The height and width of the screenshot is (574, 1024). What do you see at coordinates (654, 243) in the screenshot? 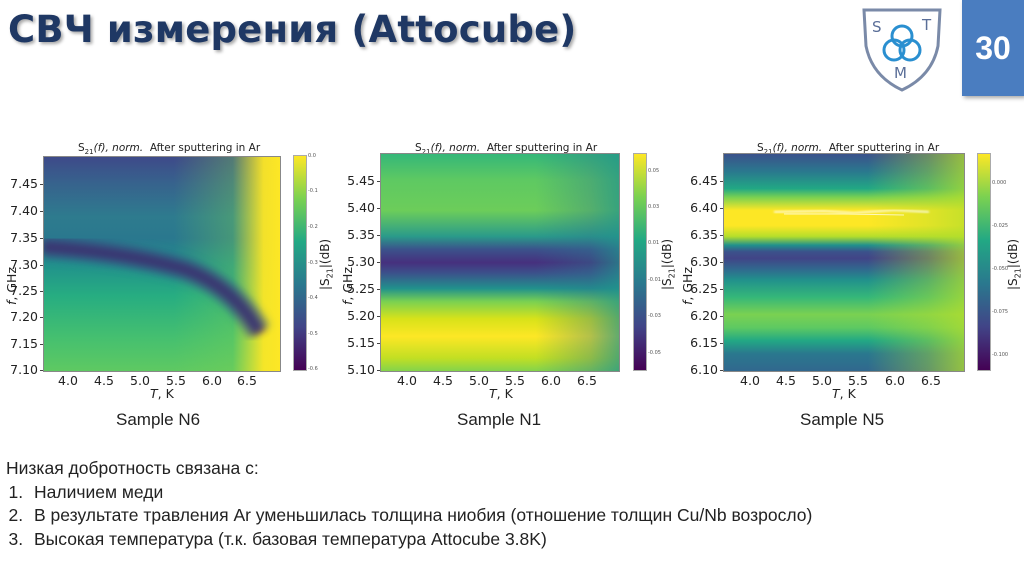
I see `colorbar-tick: 0.01` at bounding box center [654, 243].